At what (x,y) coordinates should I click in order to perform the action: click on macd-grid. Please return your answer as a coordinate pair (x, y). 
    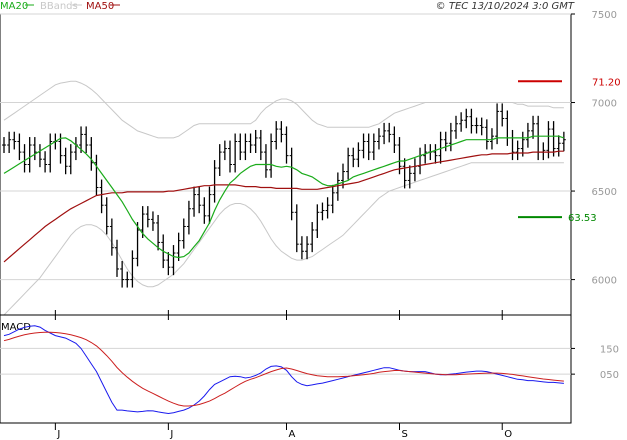
    Looking at the image, I should click on (285, 361).